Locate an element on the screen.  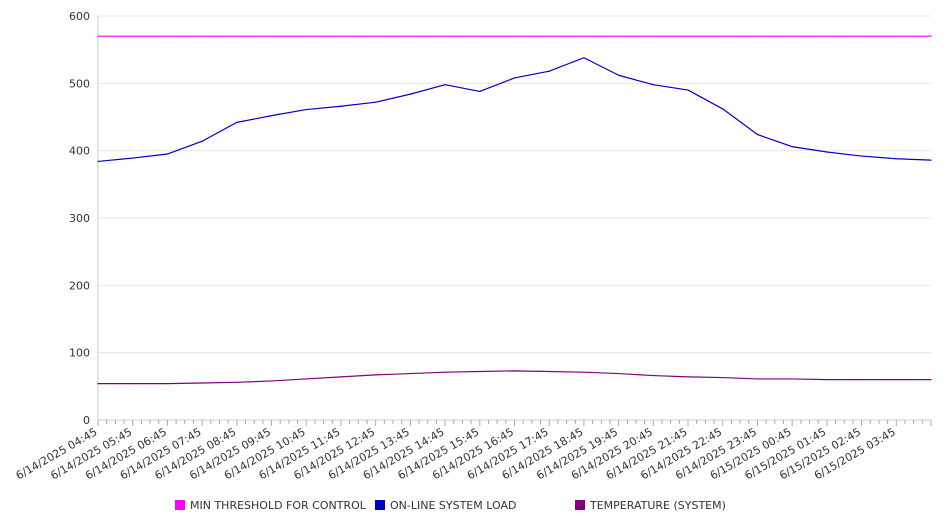
legend-label: ON-LINE SYSTEM LOAD is located at coordinates (453, 505).